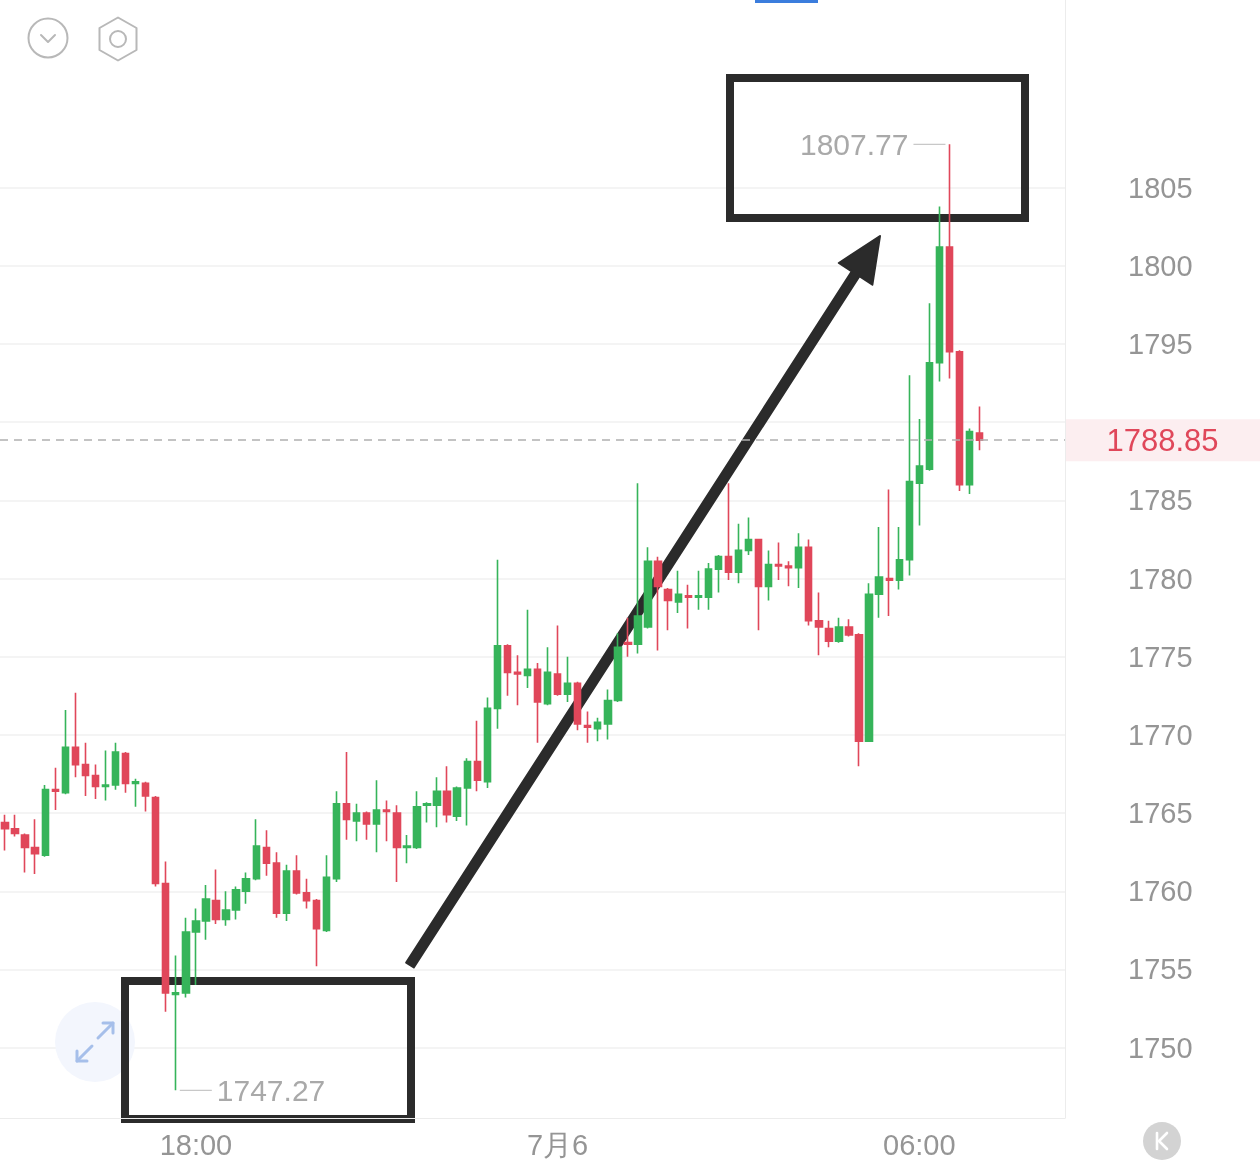 This screenshot has height=1166, width=1260. What do you see at coordinates (1160, 500) in the screenshot?
I see `y-tick-label: 1785` at bounding box center [1160, 500].